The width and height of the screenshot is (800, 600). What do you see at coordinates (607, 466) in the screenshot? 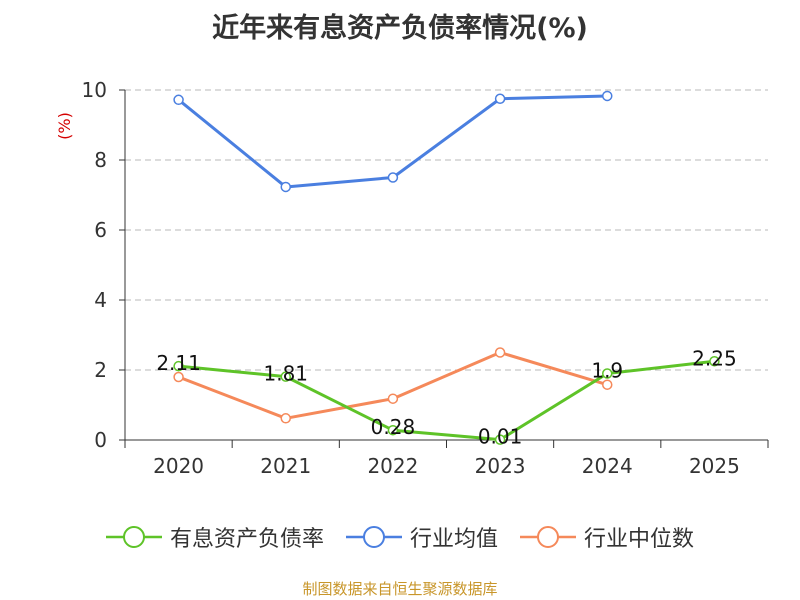
I see `x-tick-label: 2024` at bounding box center [607, 466].